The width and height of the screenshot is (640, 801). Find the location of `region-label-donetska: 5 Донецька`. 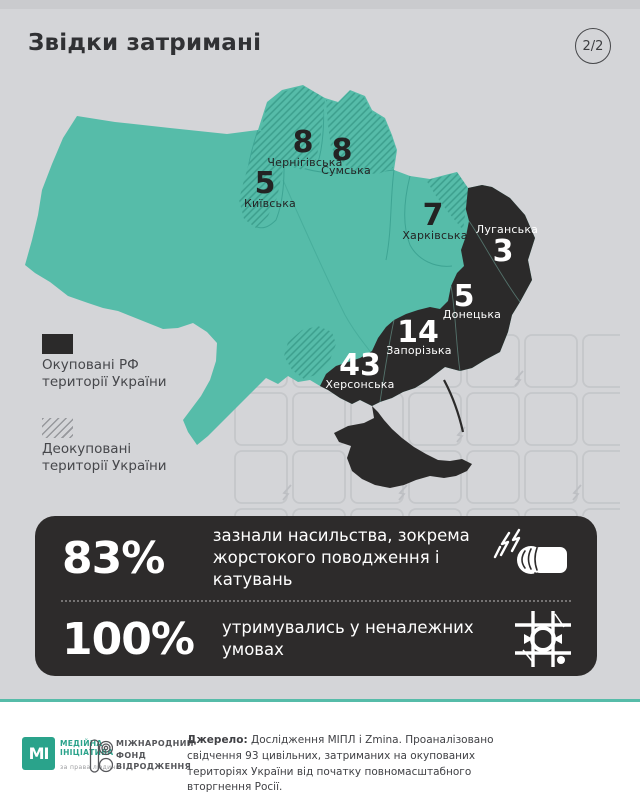

region-label-donetska: 5 Донецька is located at coordinates (472, 300).